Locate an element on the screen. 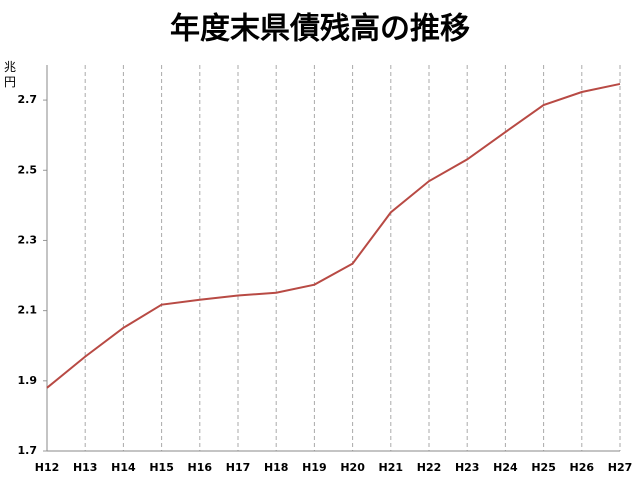 The height and width of the screenshot is (480, 640). x-tick-label: H17 is located at coordinates (238, 467).